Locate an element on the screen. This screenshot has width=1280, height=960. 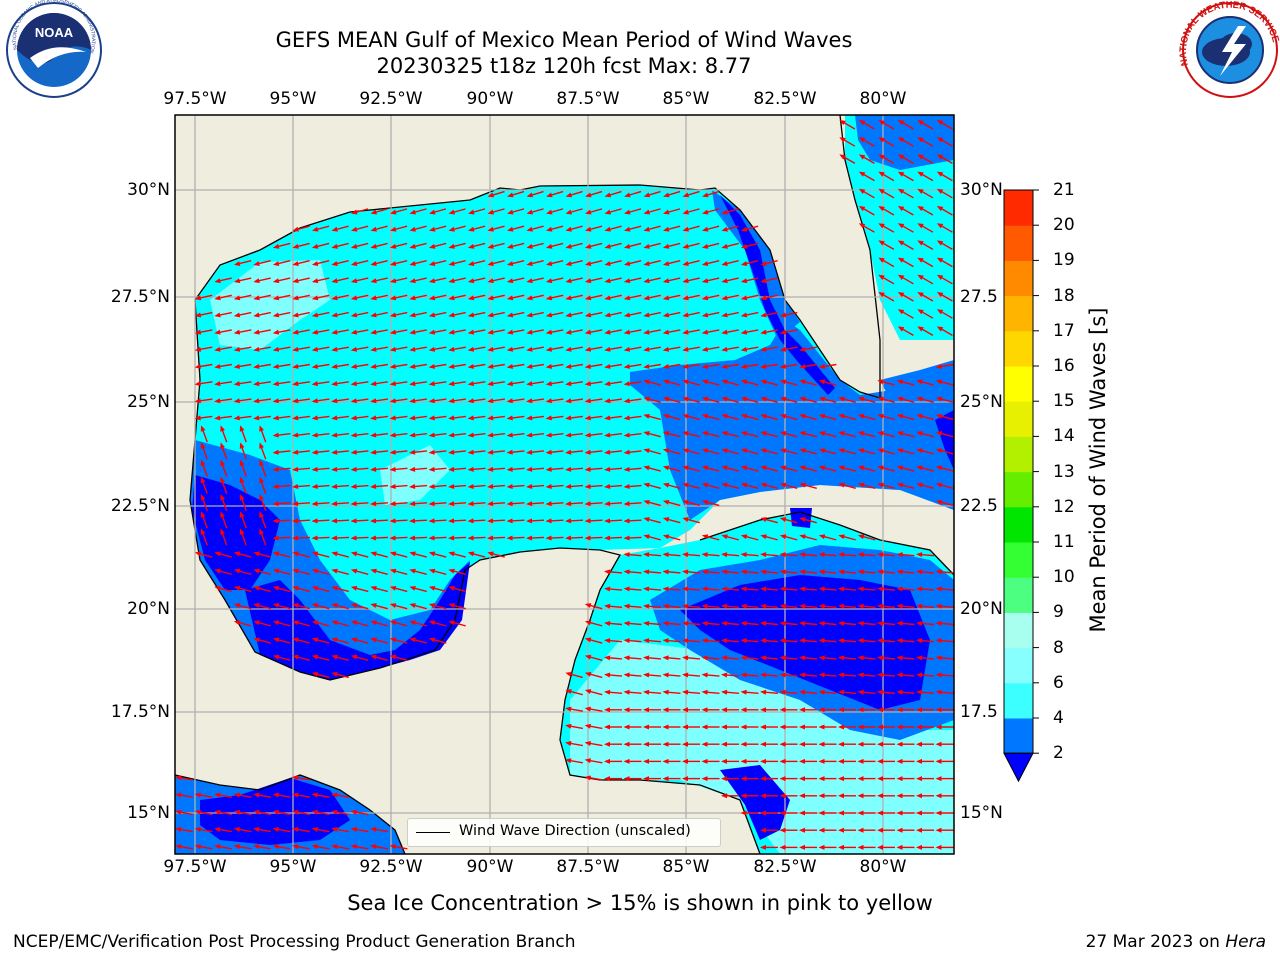
lon-label-top: 92.5°W is located at coordinates (391, 99).